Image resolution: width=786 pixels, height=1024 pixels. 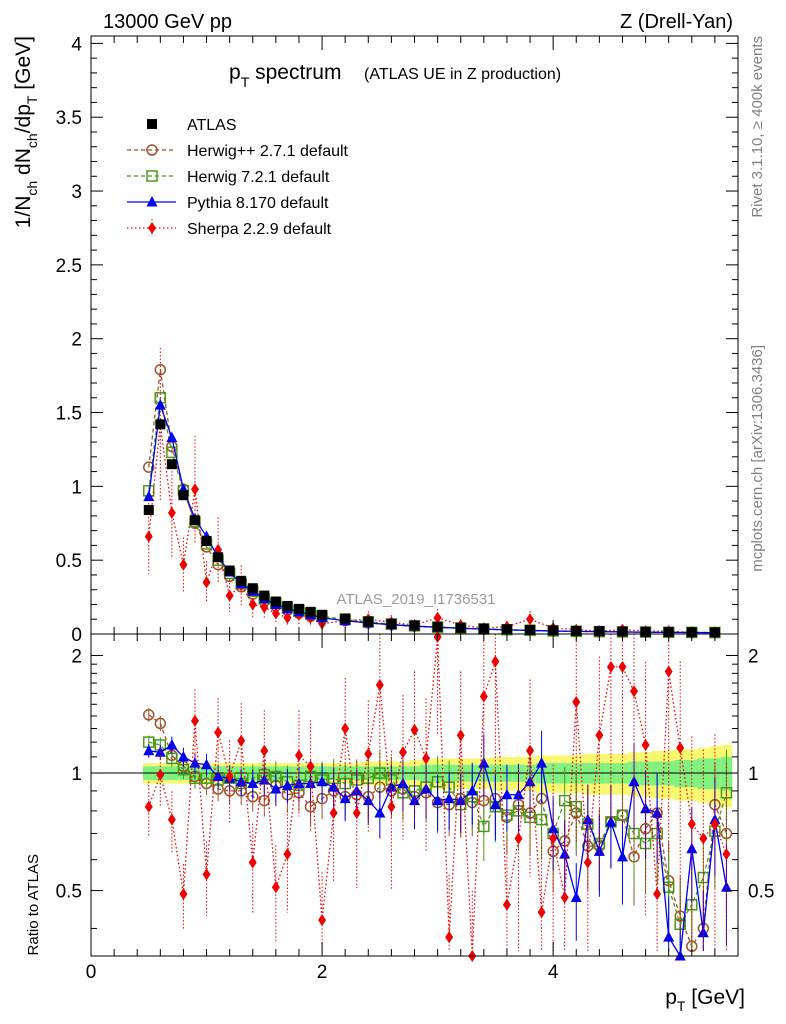 I want to click on y-tick-label: 0.5, so click(x=69, y=561).